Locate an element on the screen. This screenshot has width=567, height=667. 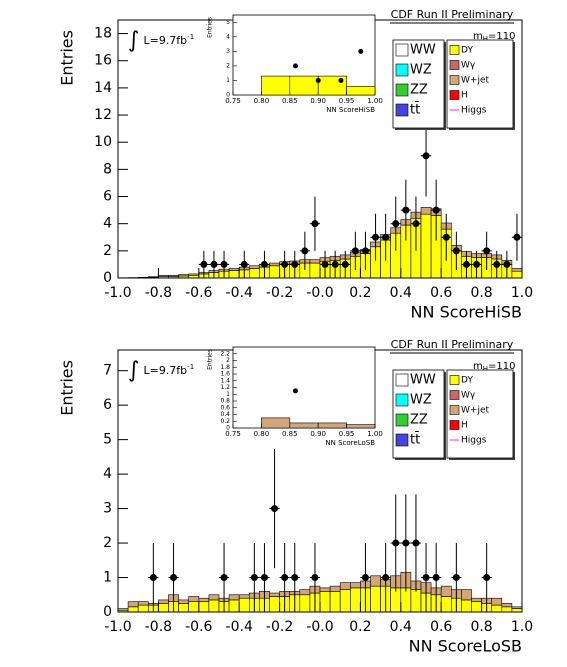
y-tick-label: 6 is located at coordinates (107, 197).